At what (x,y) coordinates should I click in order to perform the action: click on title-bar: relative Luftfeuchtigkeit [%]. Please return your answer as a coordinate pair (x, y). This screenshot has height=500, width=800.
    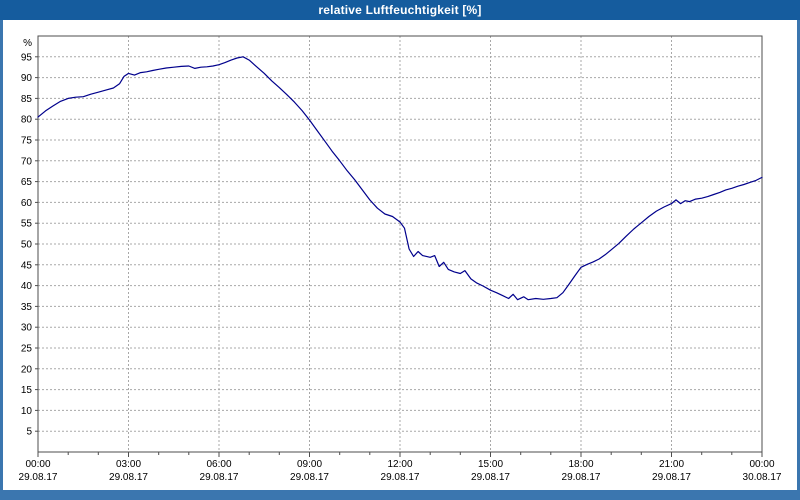
    Looking at the image, I should click on (400, 10).